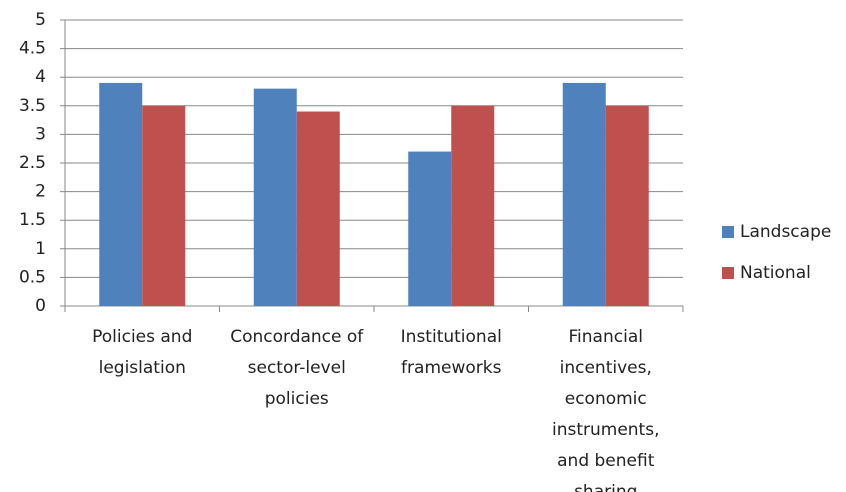 The image size is (846, 492). Describe the element at coordinates (142, 352) in the screenshot. I see `x-tick-label: Policies and legislation` at that location.